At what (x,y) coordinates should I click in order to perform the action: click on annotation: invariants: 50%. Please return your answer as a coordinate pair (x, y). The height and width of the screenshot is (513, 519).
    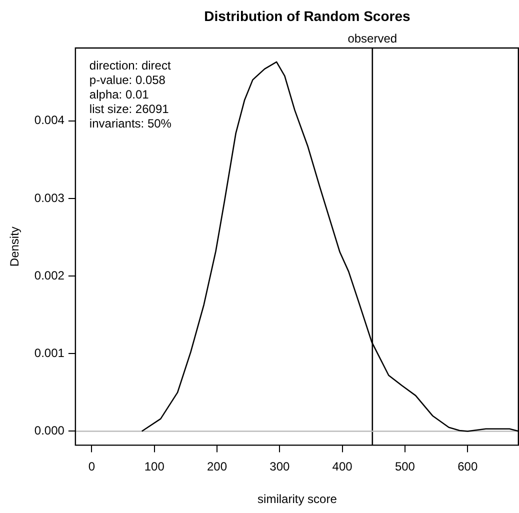
    Looking at the image, I should click on (130, 123).